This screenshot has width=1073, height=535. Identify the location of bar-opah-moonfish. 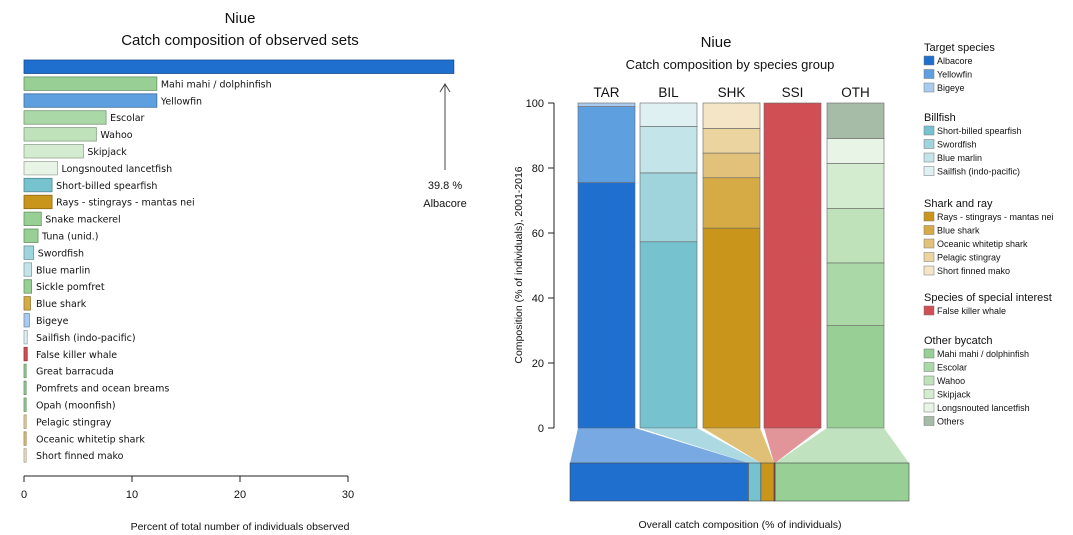
(25, 404).